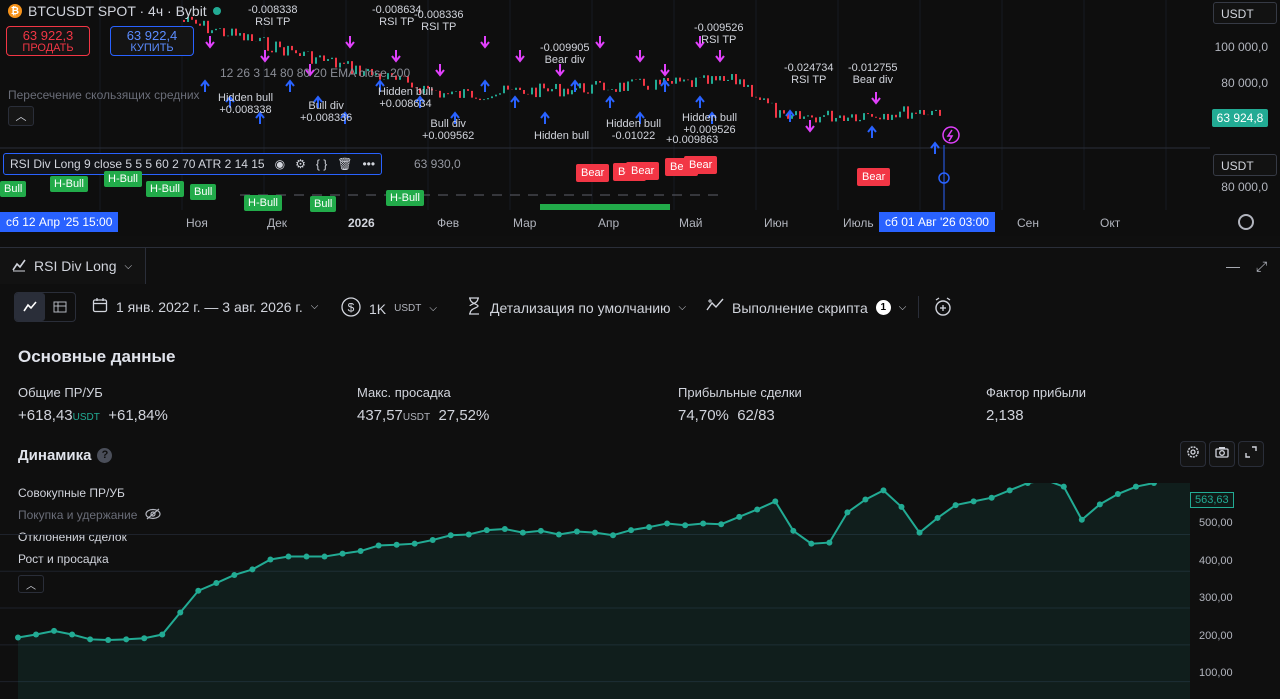 The image size is (1280, 699). Describe the element at coordinates (937, 222) in the screenshot. I see `time-range-end: сб 01 Авг '26 03:00` at that location.